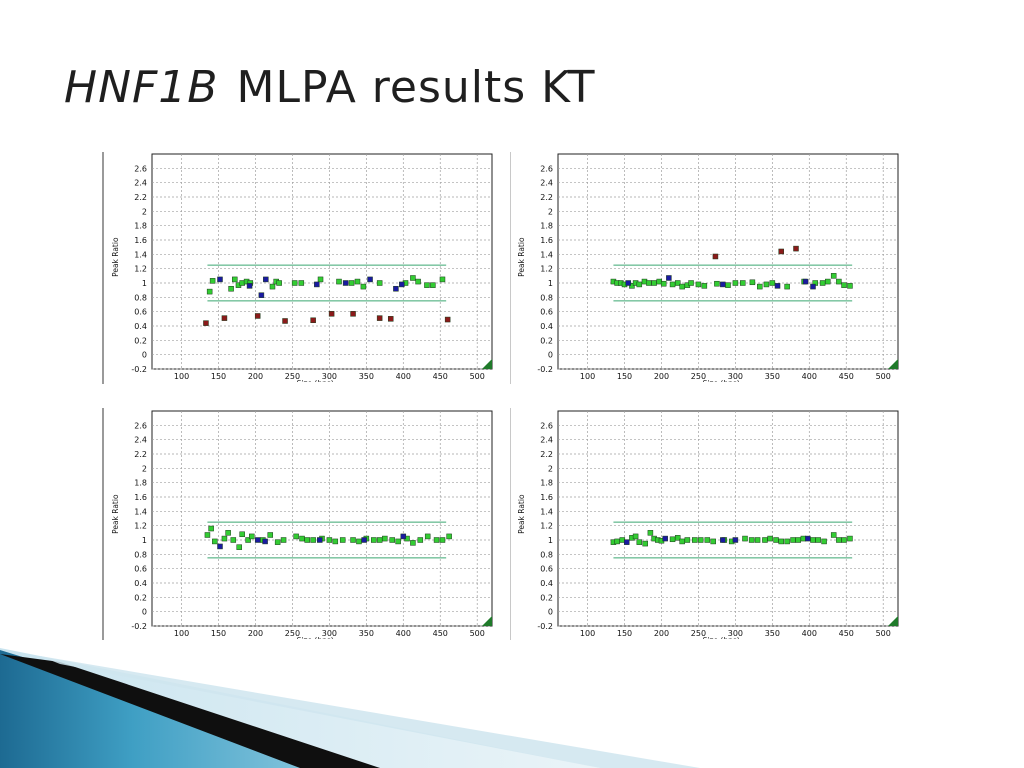 The height and width of the screenshot is (768, 1024). I want to click on title-gene: HNF1B, so click(141, 87).